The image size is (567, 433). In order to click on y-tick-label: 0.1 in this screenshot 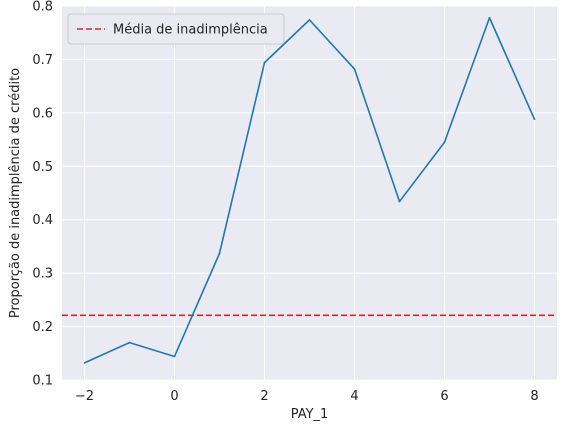, I will do `click(42, 381)`.